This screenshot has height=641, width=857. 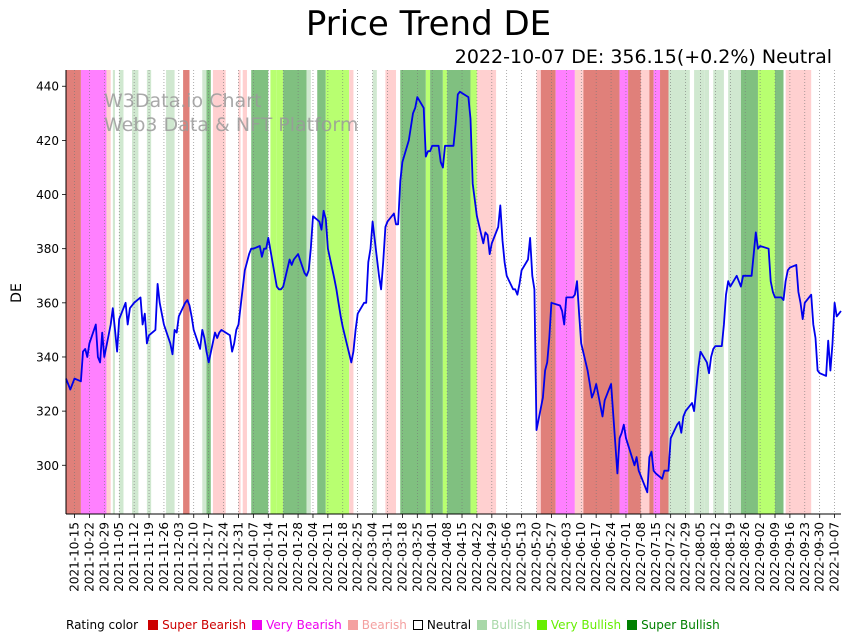 I want to click on x-tick-label: 2021-10-22, so click(x=89, y=557).